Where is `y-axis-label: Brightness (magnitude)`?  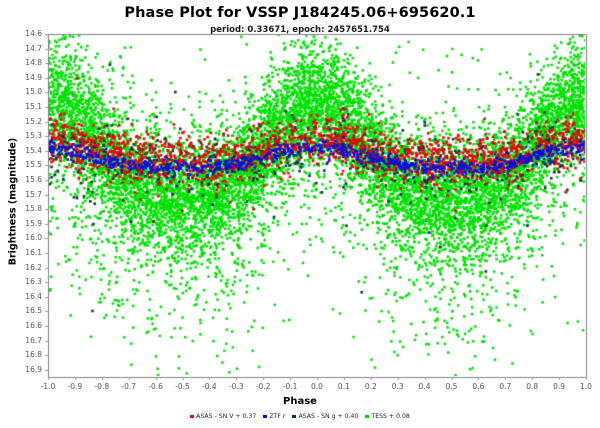 y-axis-label: Brightness (magnitude) is located at coordinates (13, 201).